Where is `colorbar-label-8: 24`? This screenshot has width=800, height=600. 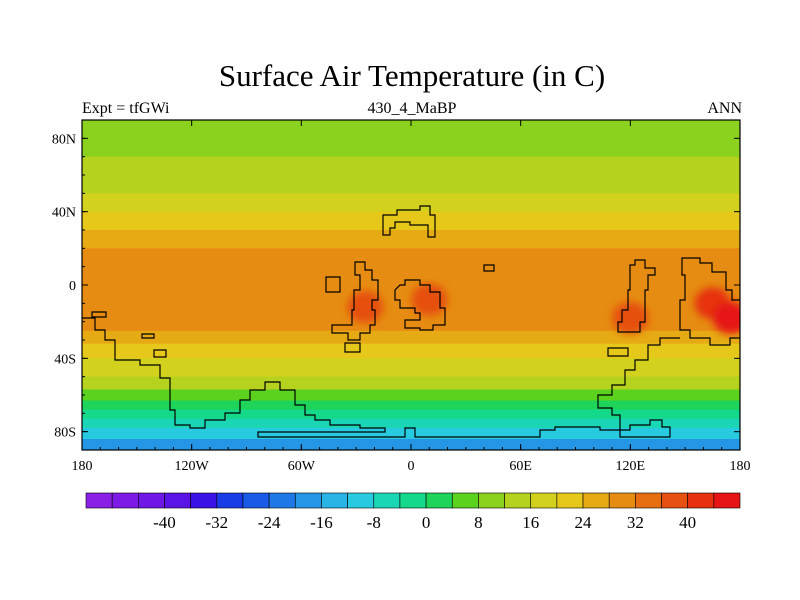 colorbar-label-8: 24 is located at coordinates (584, 522).